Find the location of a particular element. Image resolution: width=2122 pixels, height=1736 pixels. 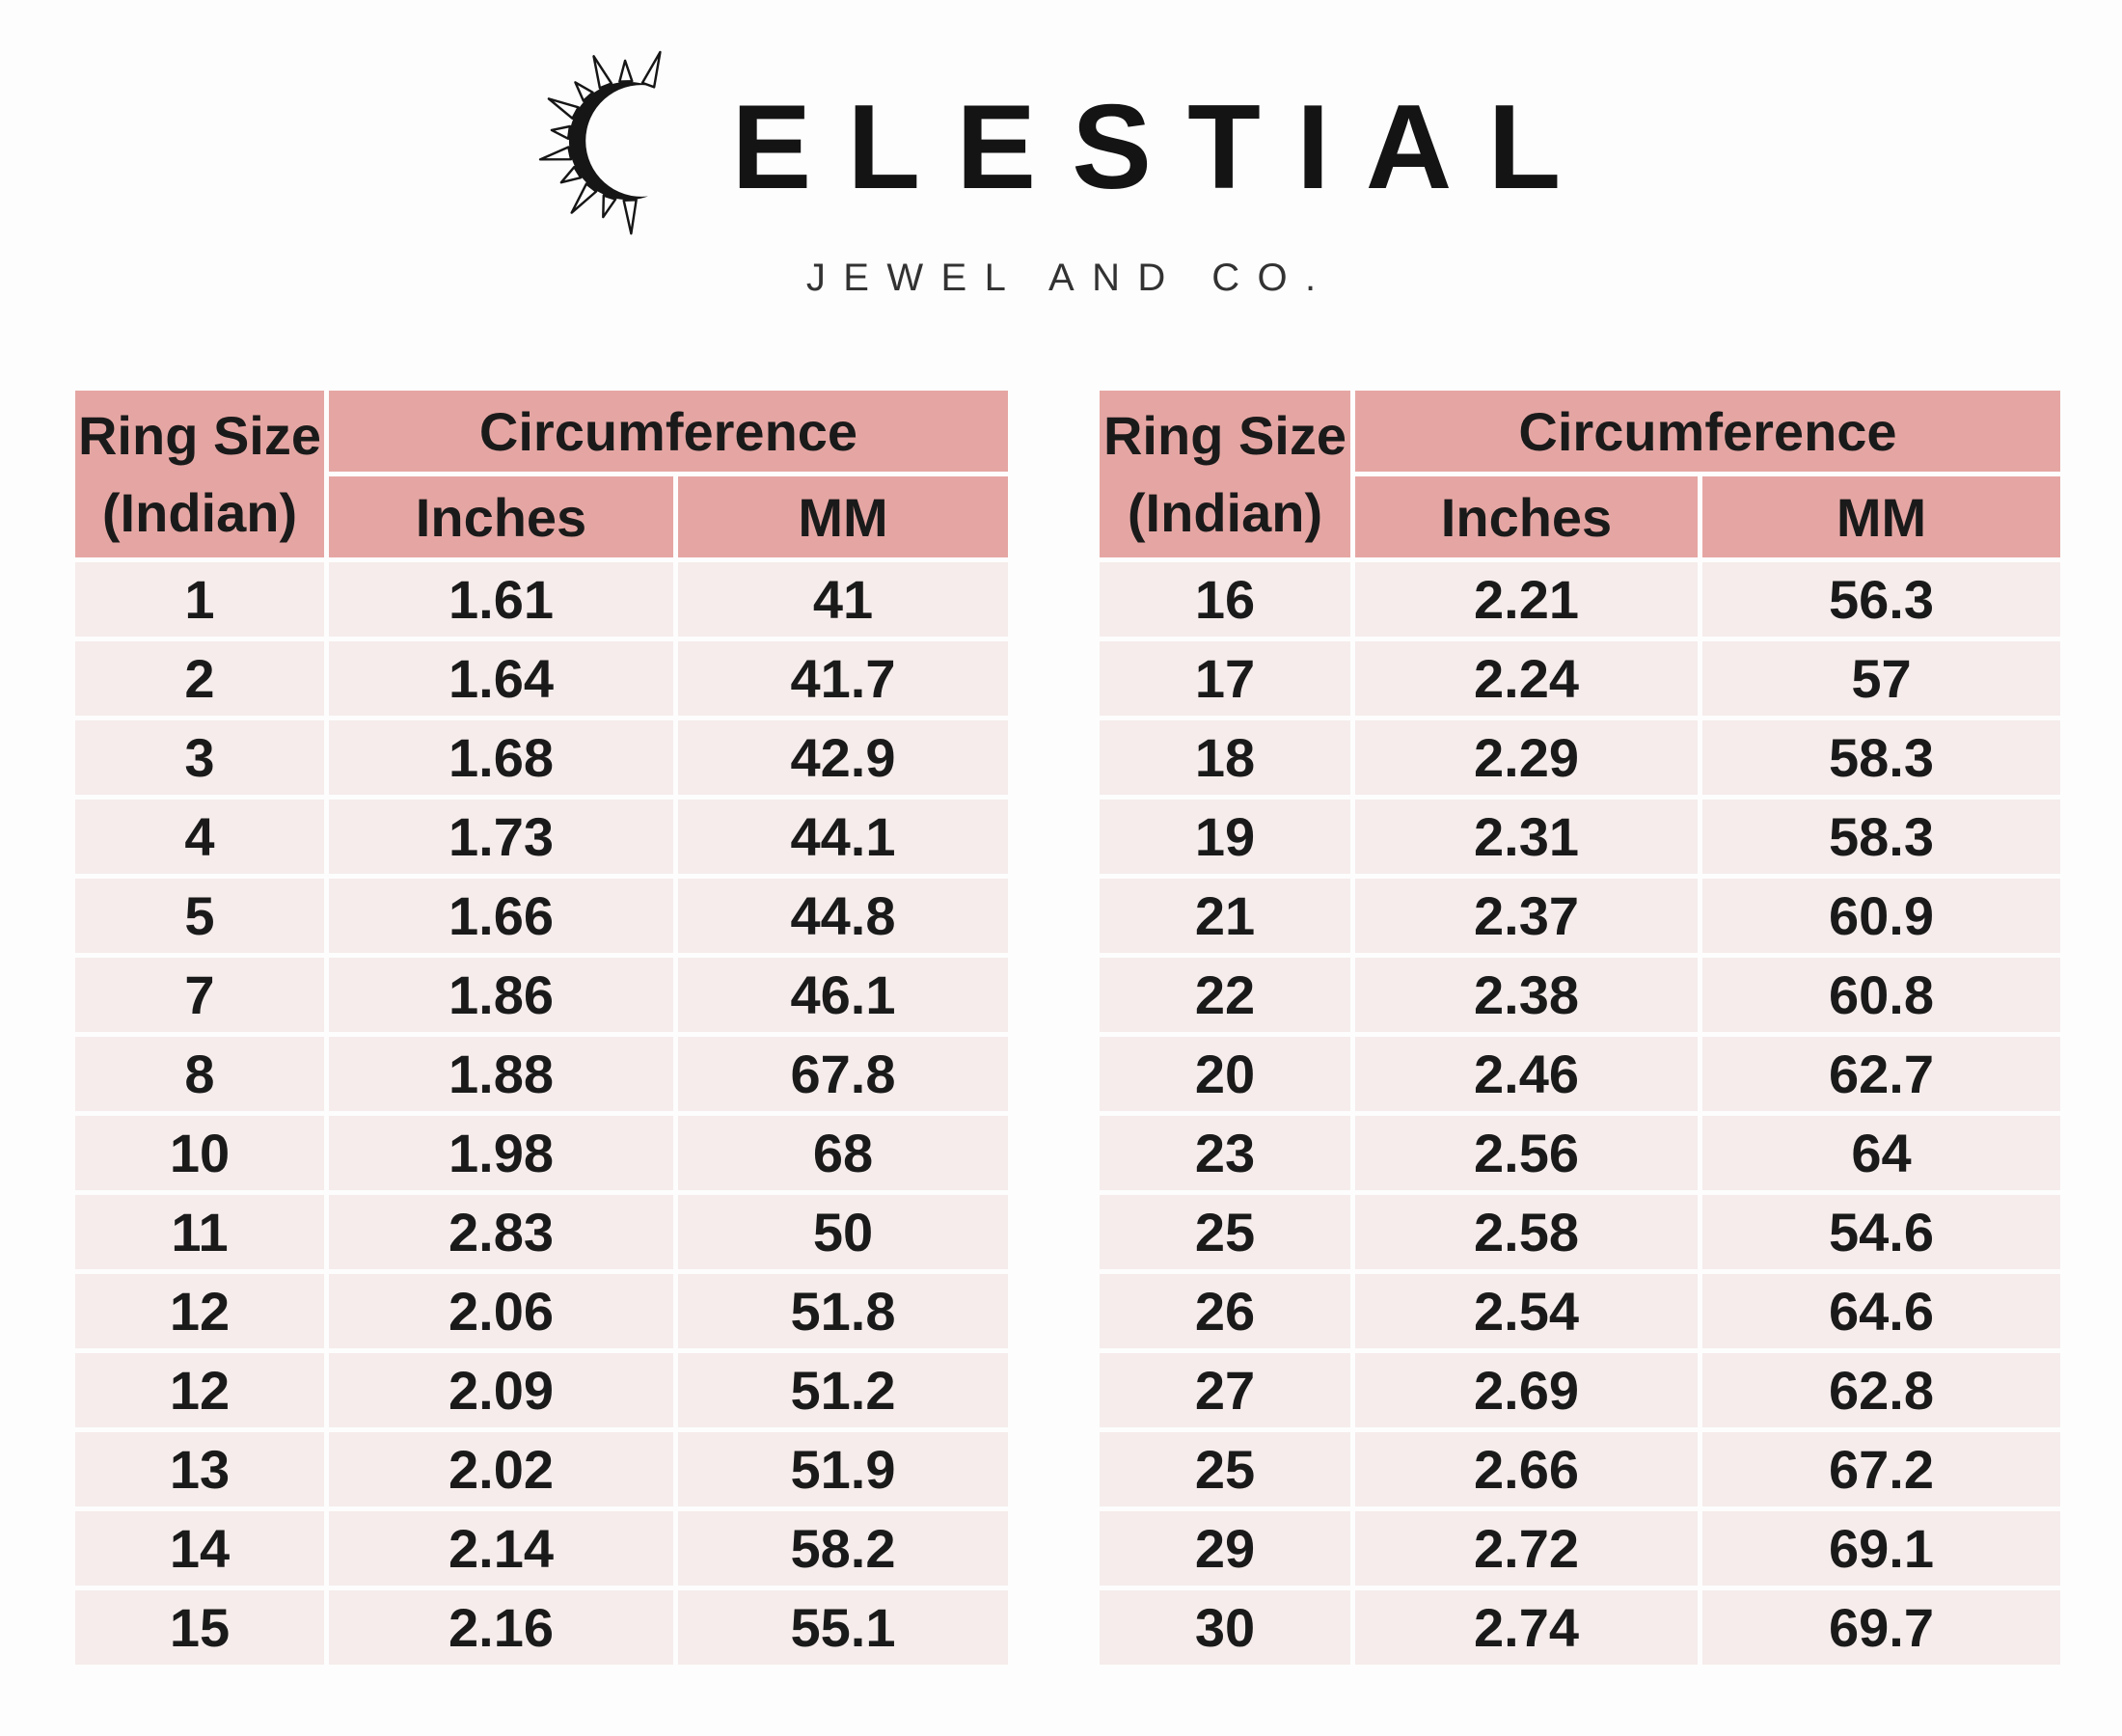

table-cell: 51.8 is located at coordinates (843, 1311).